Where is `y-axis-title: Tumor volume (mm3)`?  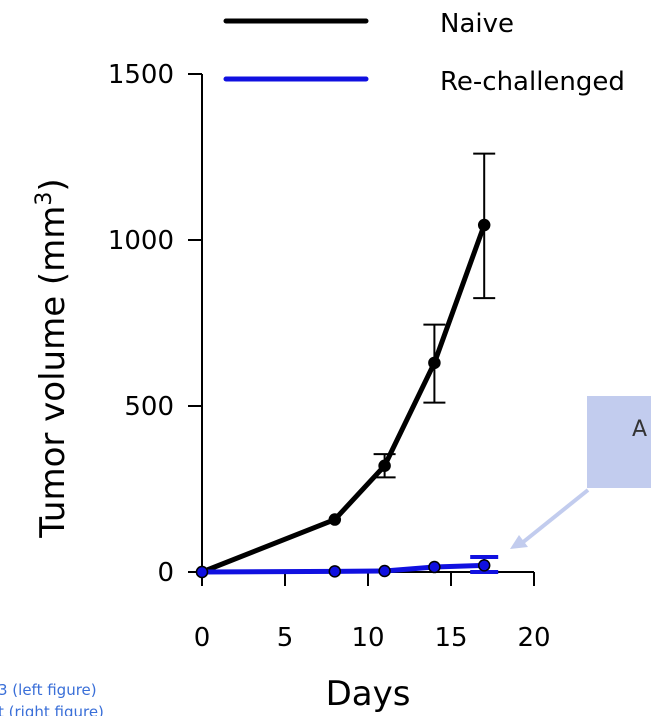 y-axis-title: Tumor volume (mm3) is located at coordinates (52, 358).